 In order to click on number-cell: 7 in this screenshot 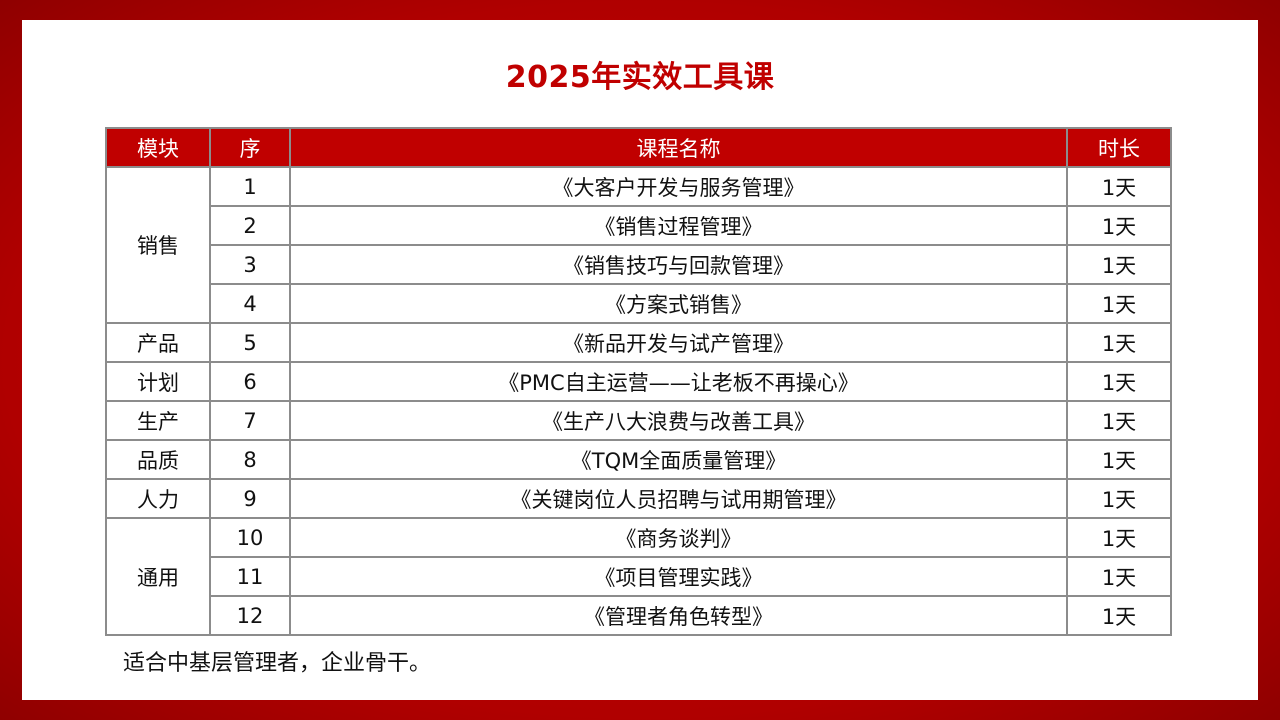, I will do `click(250, 420)`.